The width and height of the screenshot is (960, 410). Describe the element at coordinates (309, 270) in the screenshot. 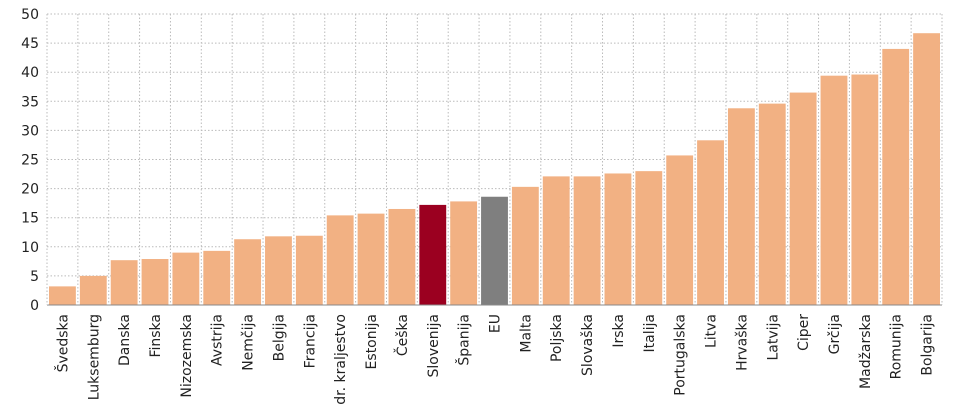

I see `bar-francija` at that location.